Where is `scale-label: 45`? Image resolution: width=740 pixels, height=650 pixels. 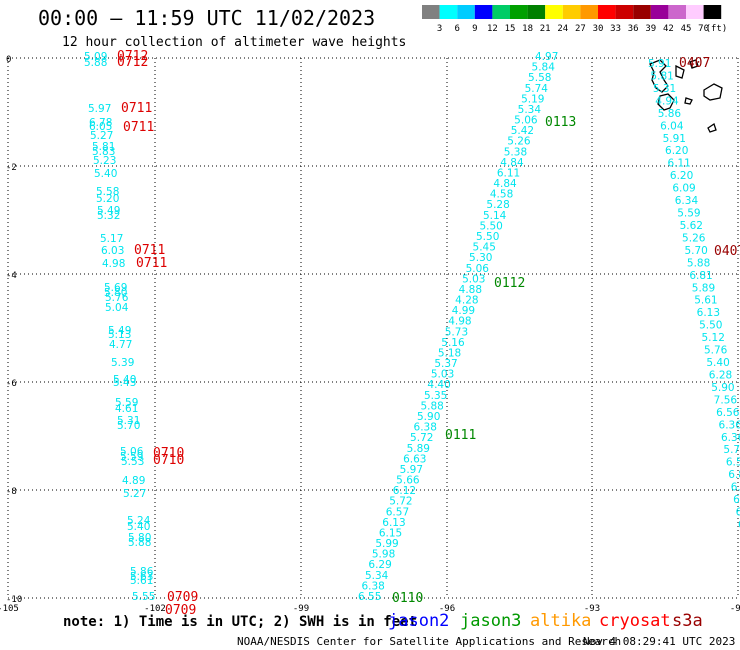 scale-label: 45 is located at coordinates (686, 29).